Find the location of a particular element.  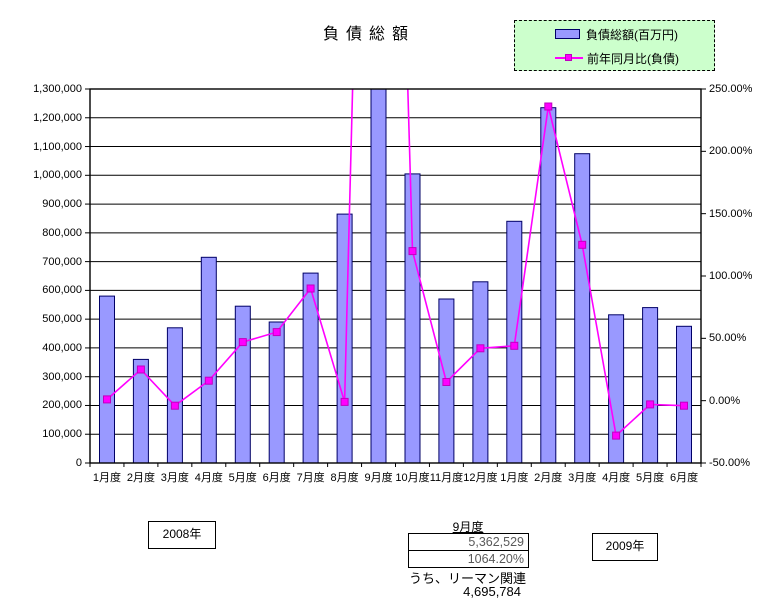

bar-5月度-16 is located at coordinates (650, 385).